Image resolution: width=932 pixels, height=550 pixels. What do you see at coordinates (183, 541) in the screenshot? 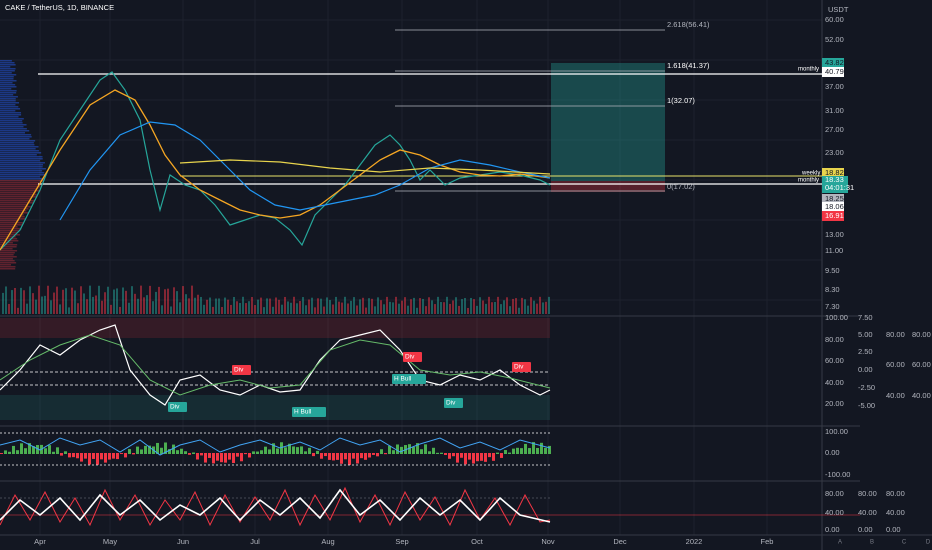
I see `time-label: Jun` at bounding box center [183, 541].